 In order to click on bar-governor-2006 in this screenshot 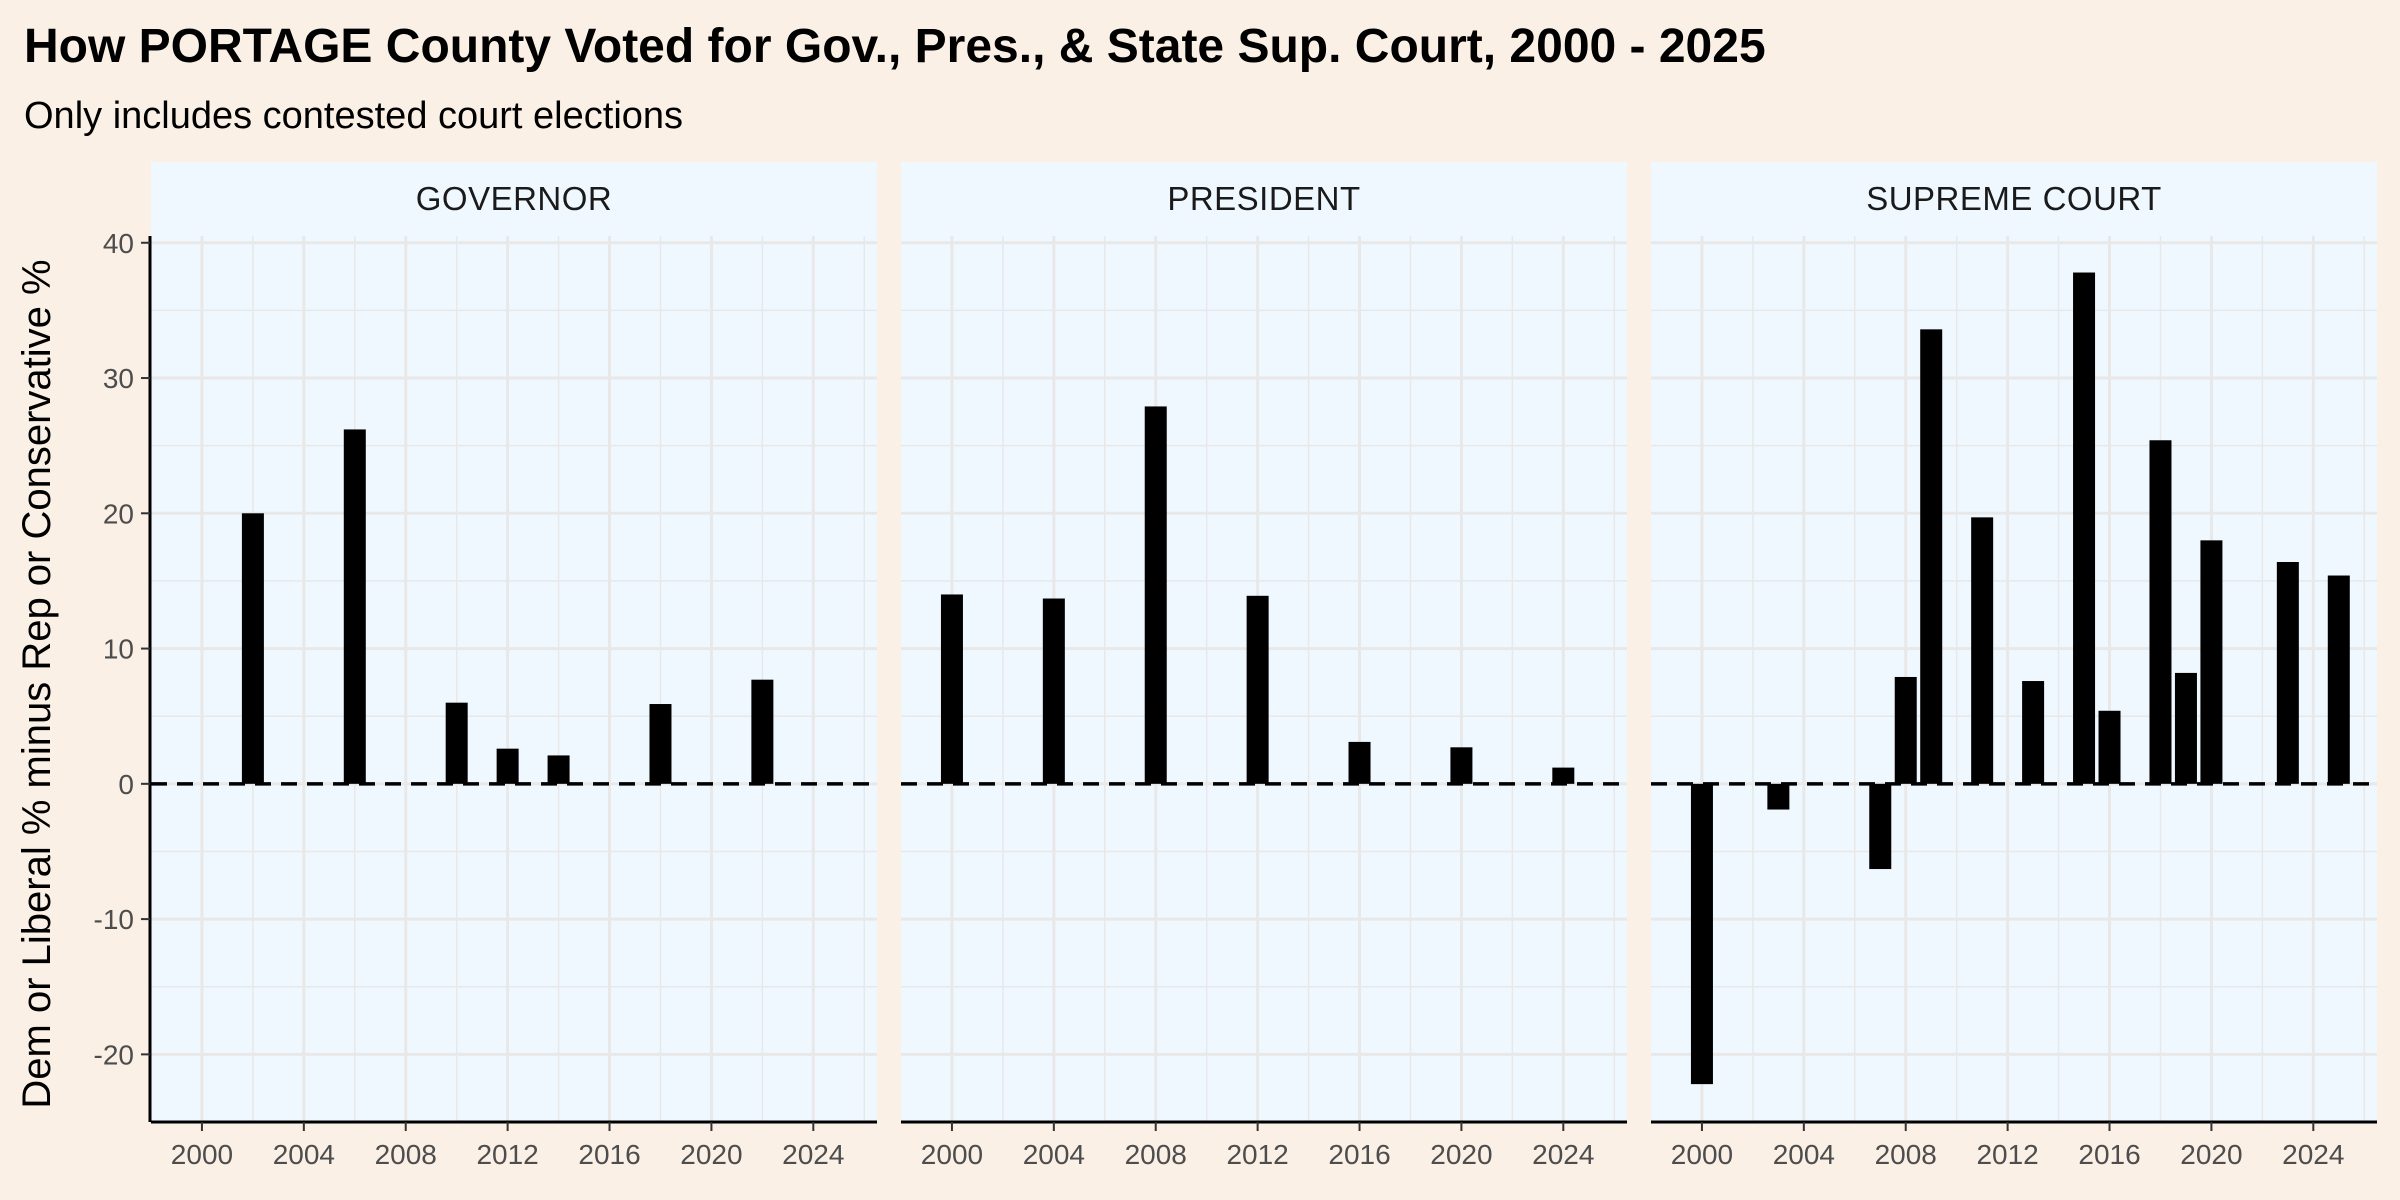, I will do `click(354, 606)`.